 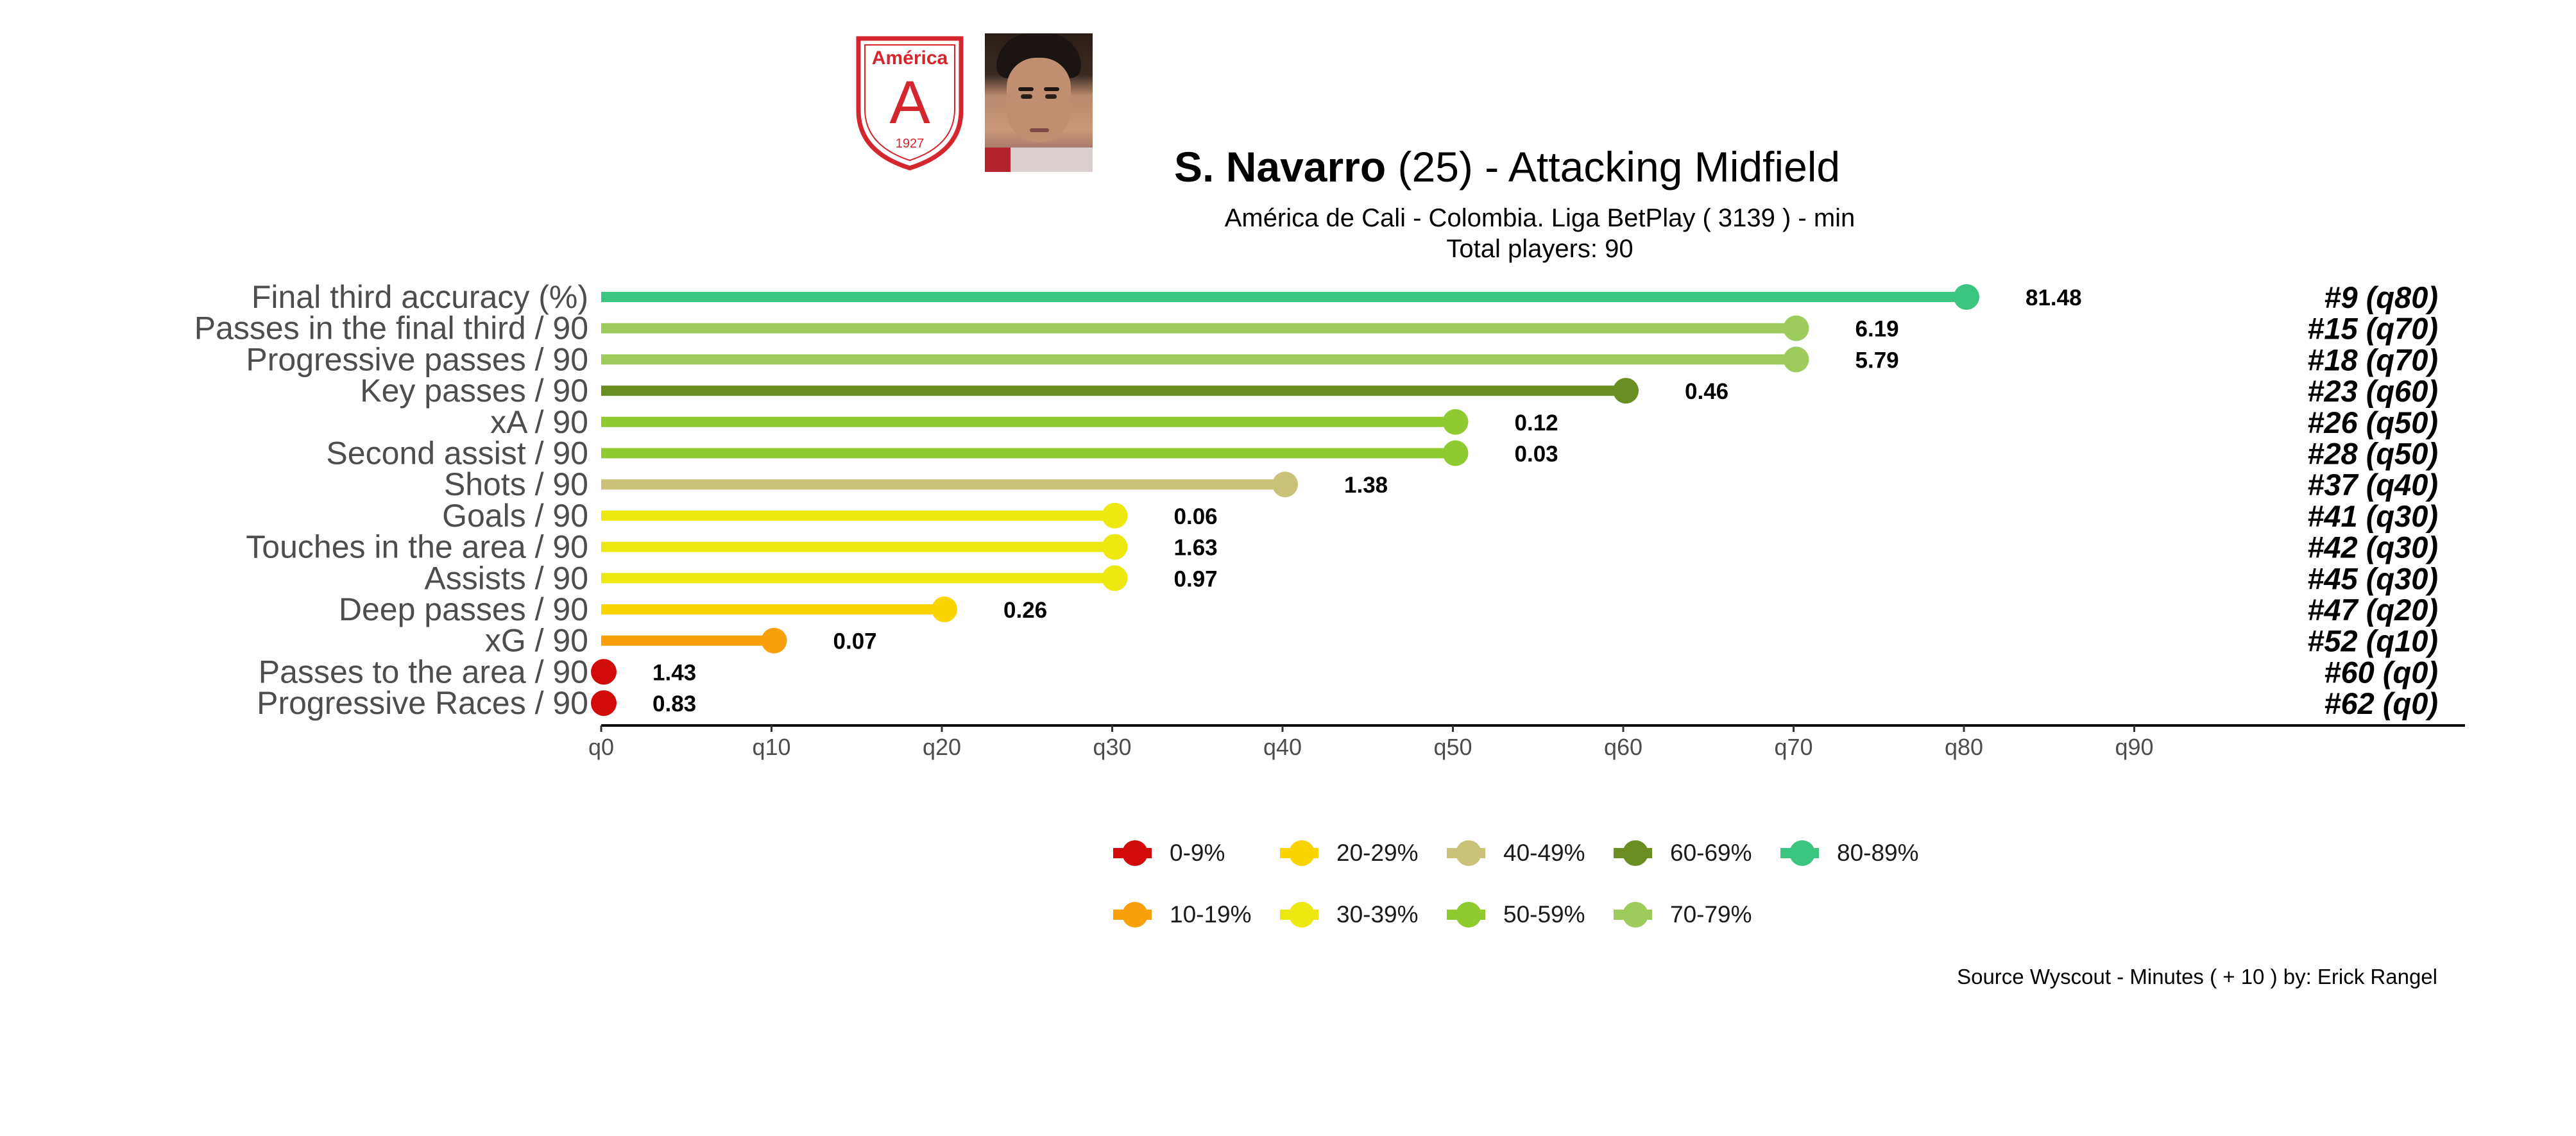 What do you see at coordinates (2372, 641) in the screenshot?
I see `metric-rank: #52 (q10)` at bounding box center [2372, 641].